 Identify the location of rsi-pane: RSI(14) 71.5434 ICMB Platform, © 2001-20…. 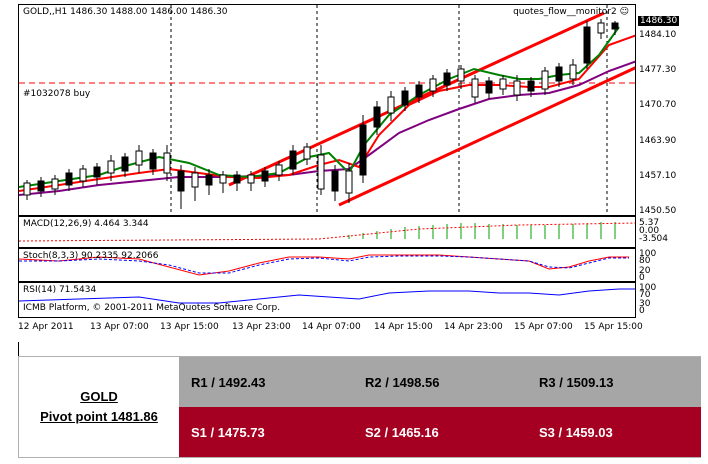
(327, 300).